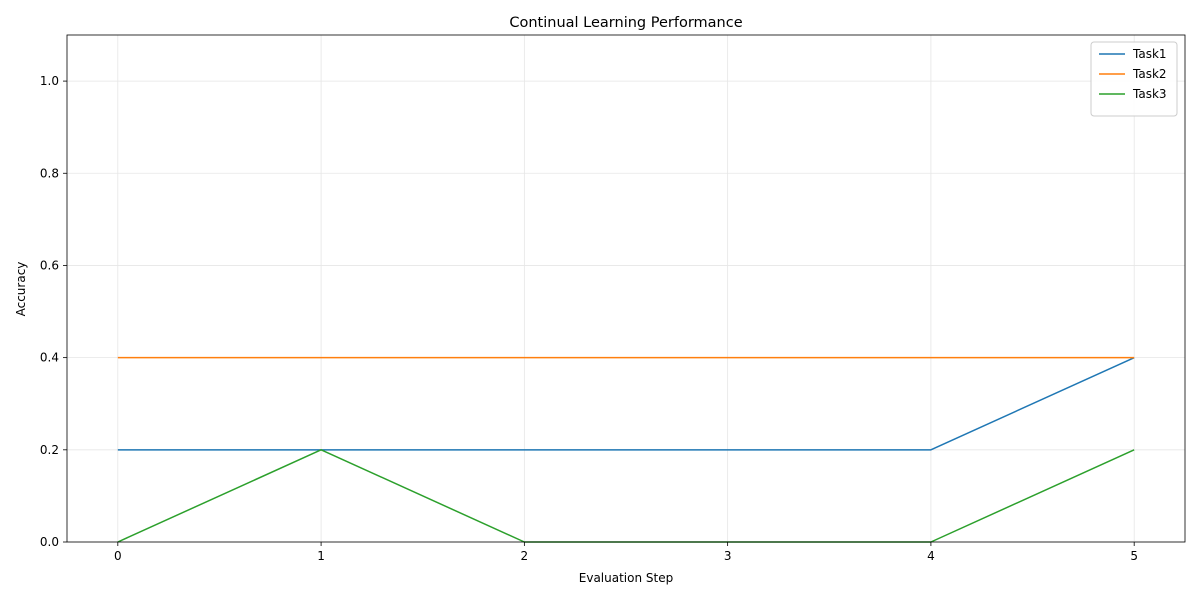 The image size is (1200, 600). I want to click on x-tick-label: 0, so click(118, 556).